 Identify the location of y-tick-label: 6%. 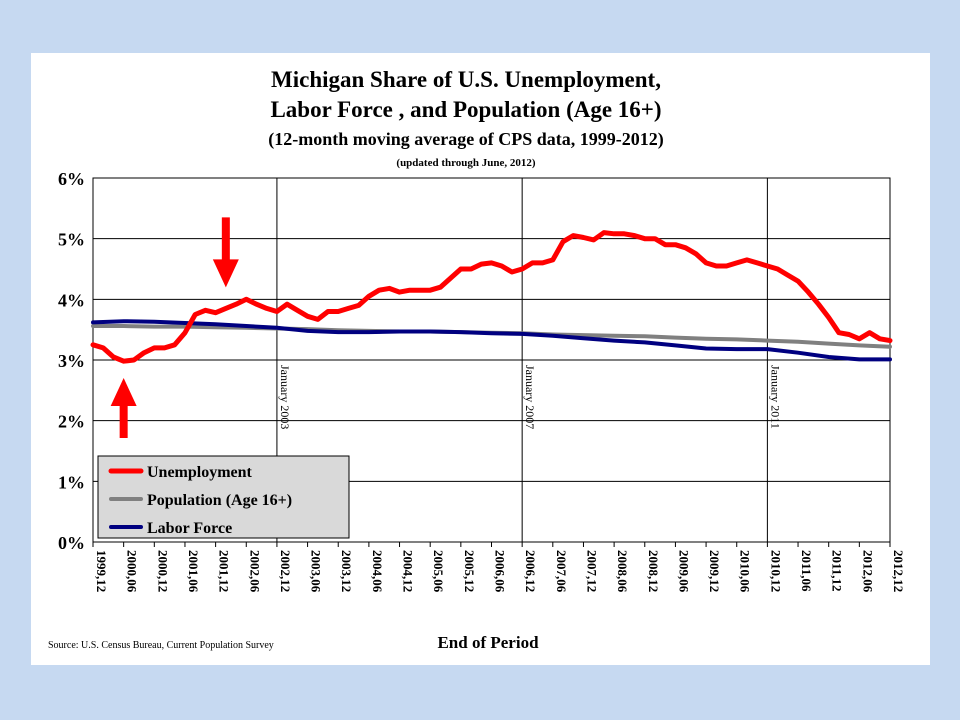
(71, 179).